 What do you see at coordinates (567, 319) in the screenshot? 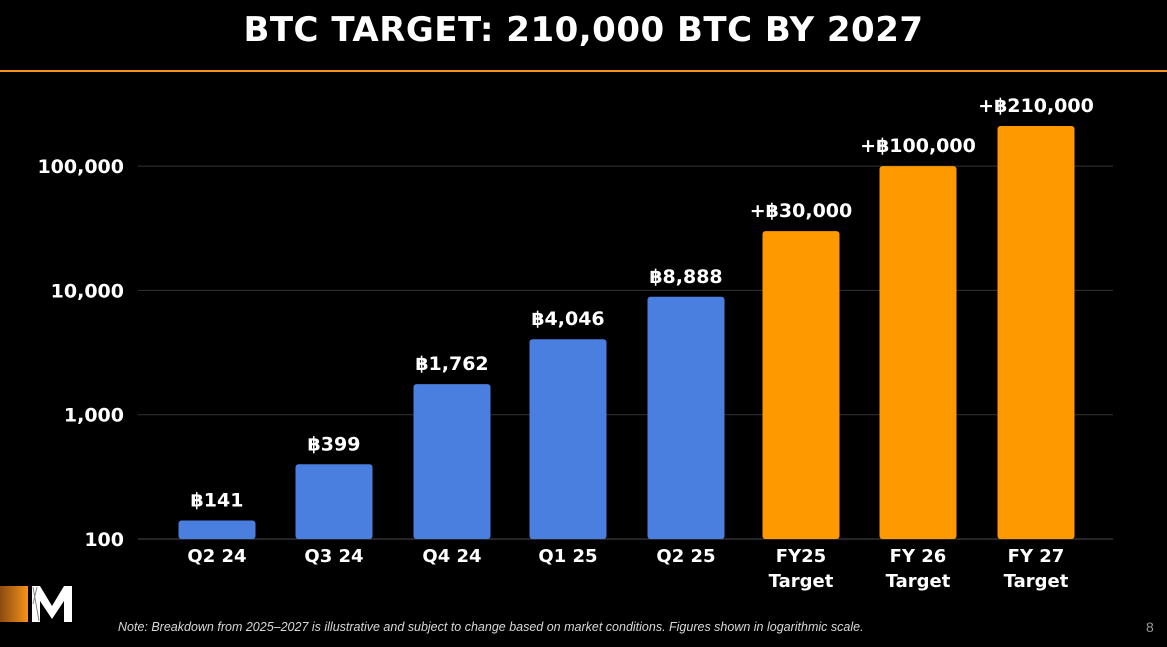
I see `data-label: ฿4,046` at bounding box center [567, 319].